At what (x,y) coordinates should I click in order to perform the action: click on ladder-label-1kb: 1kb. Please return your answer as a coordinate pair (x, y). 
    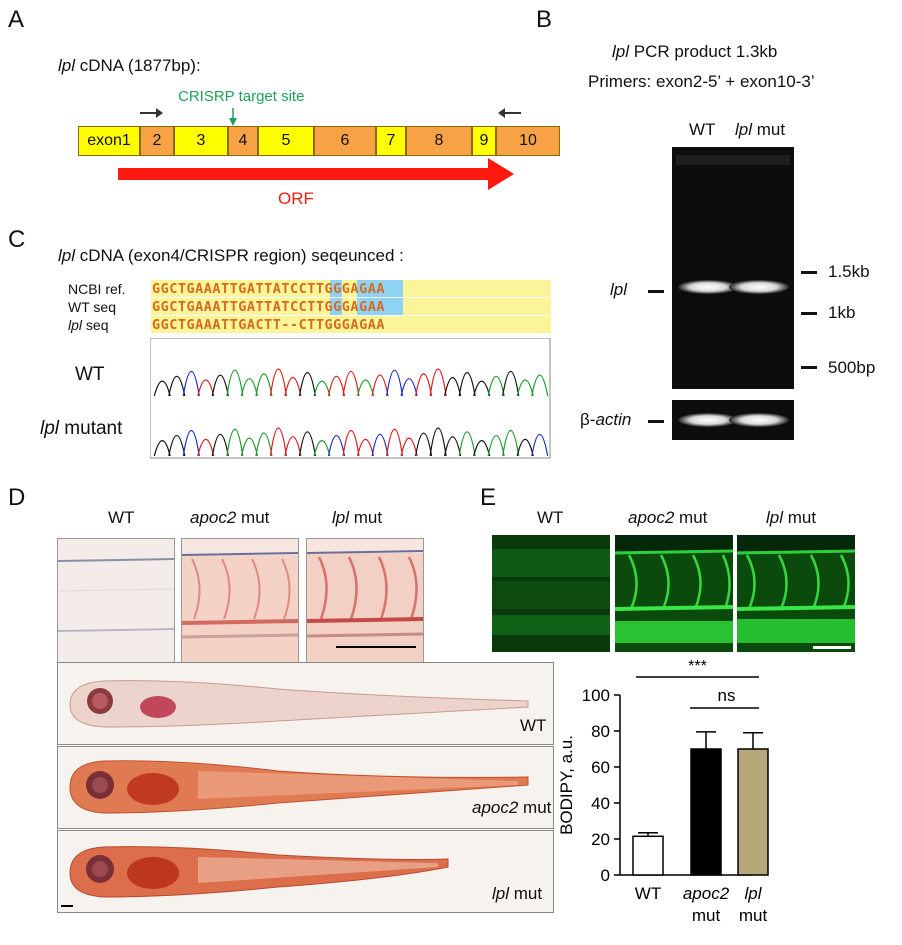
    Looking at the image, I should click on (842, 312).